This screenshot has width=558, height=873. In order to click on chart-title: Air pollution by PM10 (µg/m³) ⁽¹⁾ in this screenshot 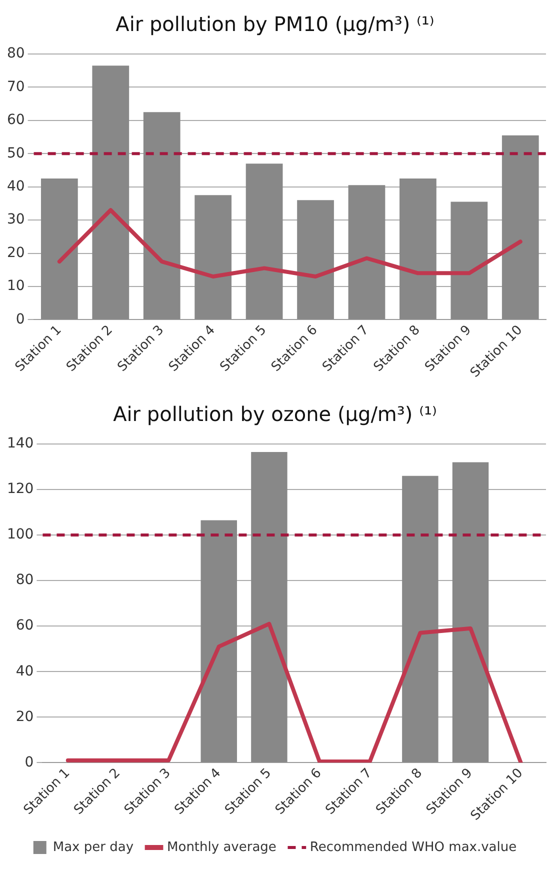, I will do `click(275, 24)`.